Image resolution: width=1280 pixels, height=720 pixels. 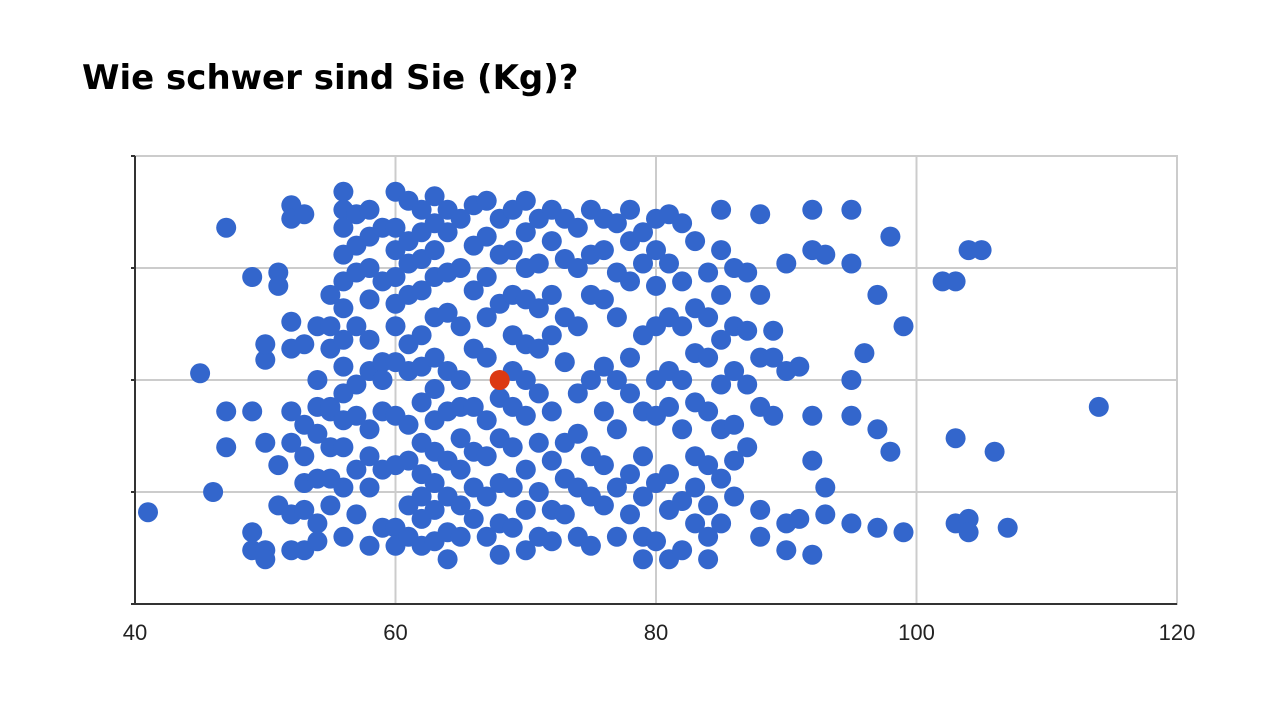 I want to click on x-tick-labels: 40 60 80 100 120, so click(x=659, y=632).